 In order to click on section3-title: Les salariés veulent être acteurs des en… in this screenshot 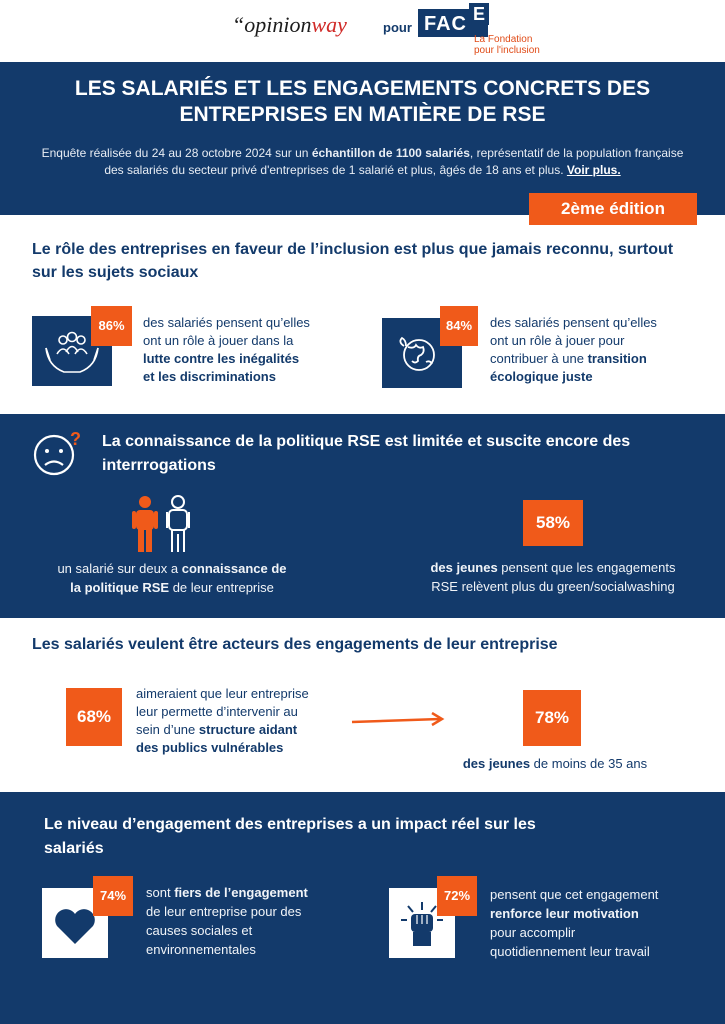, I will do `click(295, 644)`.